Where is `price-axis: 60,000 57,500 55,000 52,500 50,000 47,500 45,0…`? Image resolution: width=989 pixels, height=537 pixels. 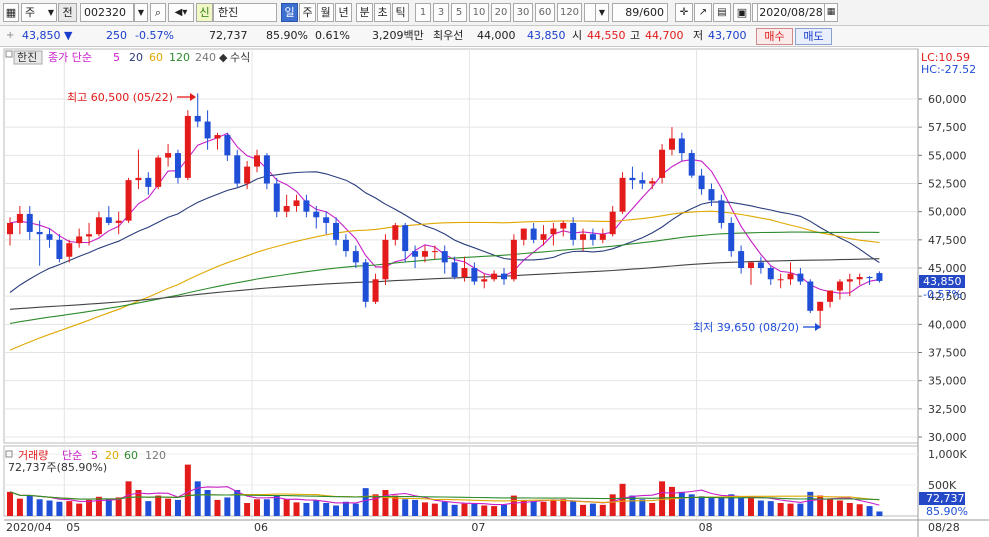 price-axis: 60,000 57,500 55,000 52,500 50,000 47,500 45,0… is located at coordinates (942, 292).